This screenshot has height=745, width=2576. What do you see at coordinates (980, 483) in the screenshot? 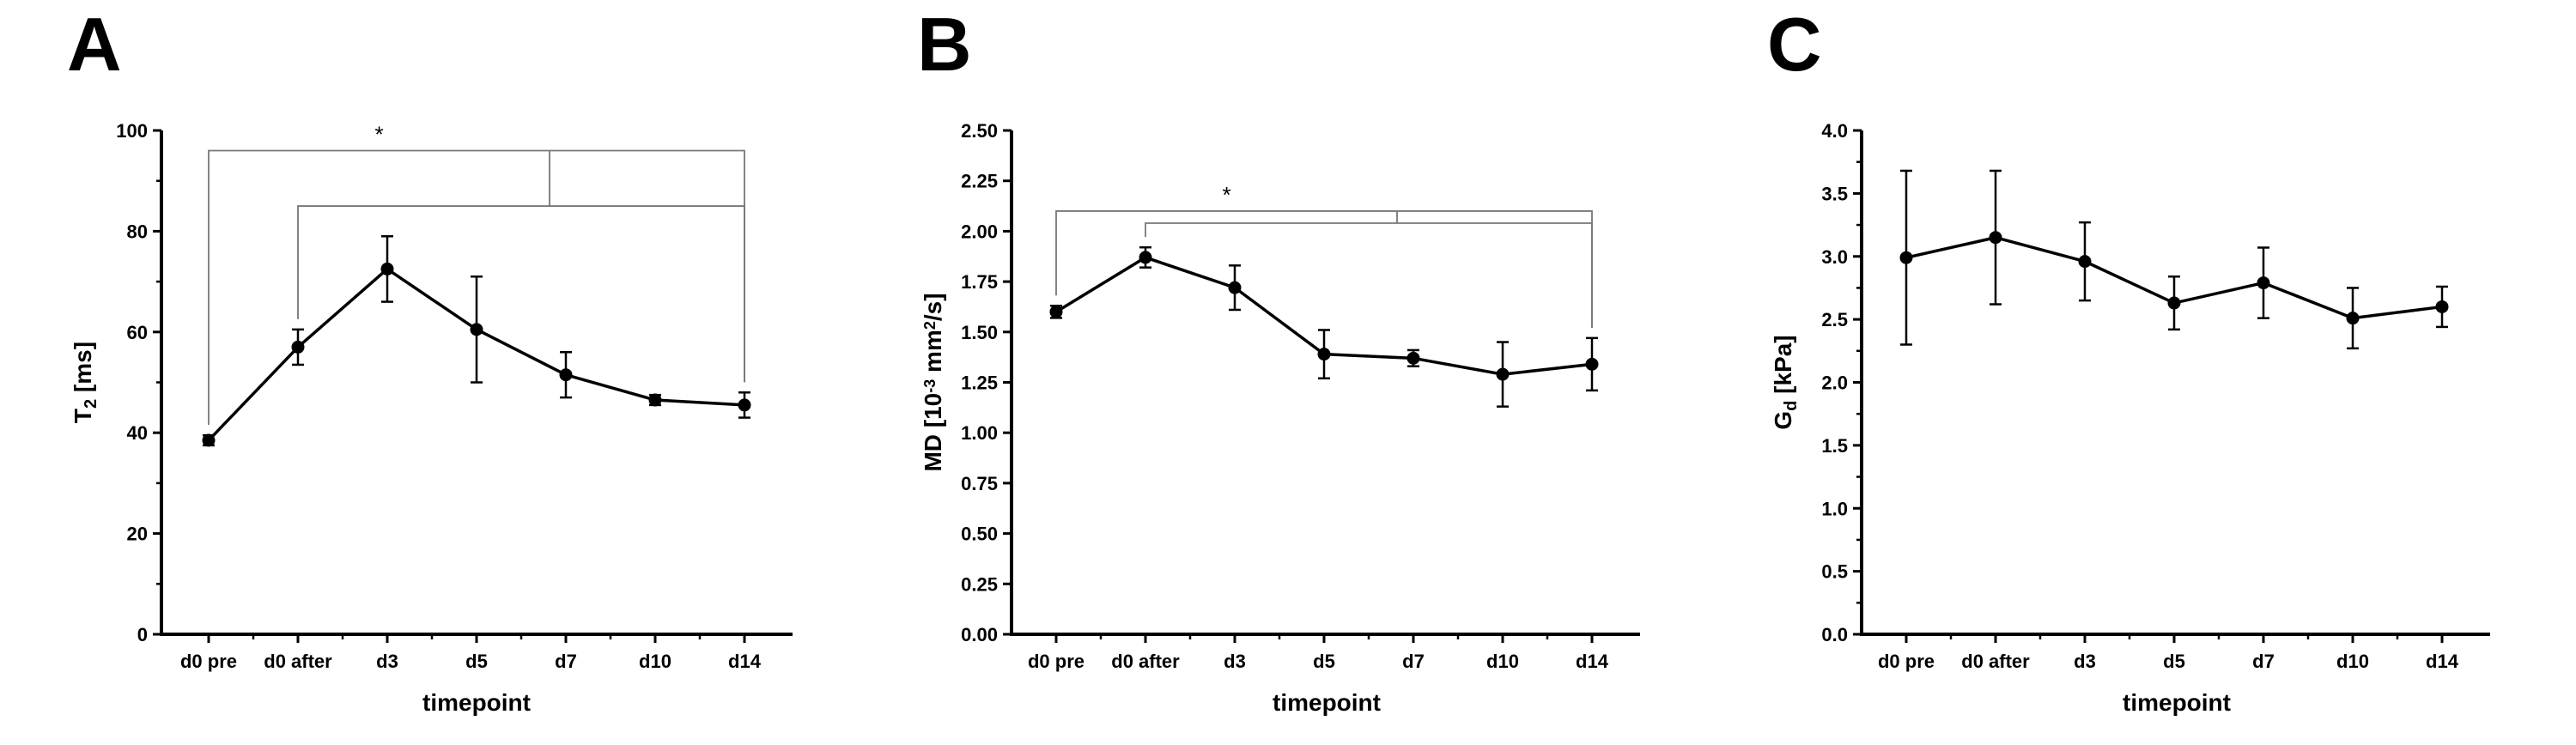
I see `y-tick-label: 0.75` at bounding box center [980, 483].